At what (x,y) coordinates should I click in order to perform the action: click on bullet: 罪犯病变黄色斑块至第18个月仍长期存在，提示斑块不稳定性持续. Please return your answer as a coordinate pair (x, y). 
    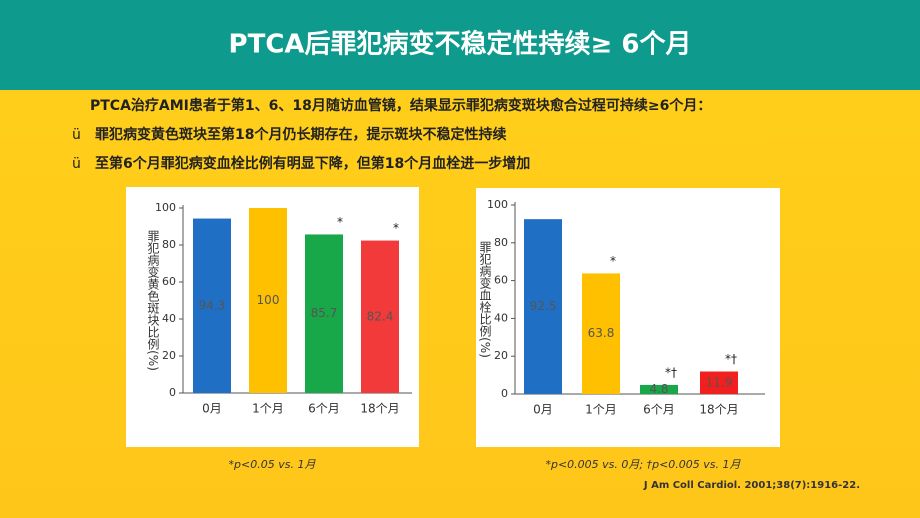
    Looking at the image, I should click on (300, 134).